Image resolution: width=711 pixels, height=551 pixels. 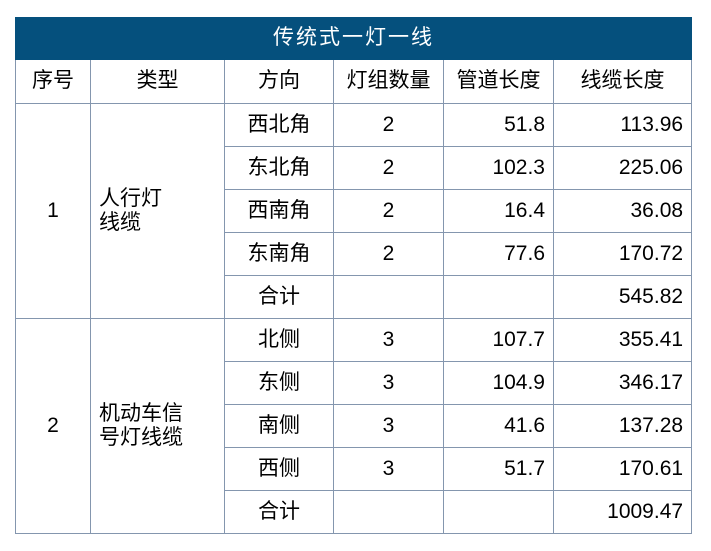 I want to click on group-index-cell: 1, so click(x=53, y=211).